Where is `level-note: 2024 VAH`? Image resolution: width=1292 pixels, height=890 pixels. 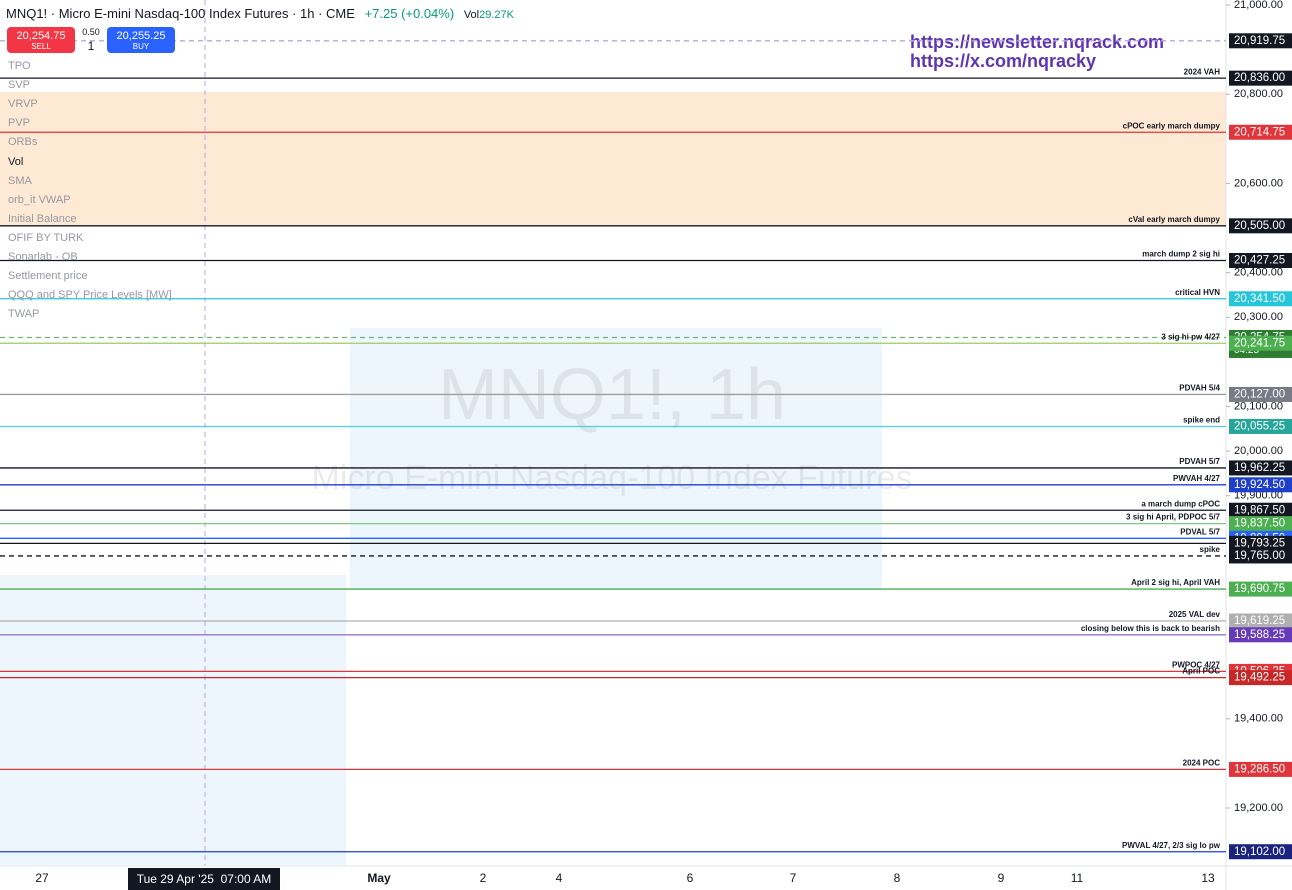
level-note: 2024 VAH is located at coordinates (1202, 71).